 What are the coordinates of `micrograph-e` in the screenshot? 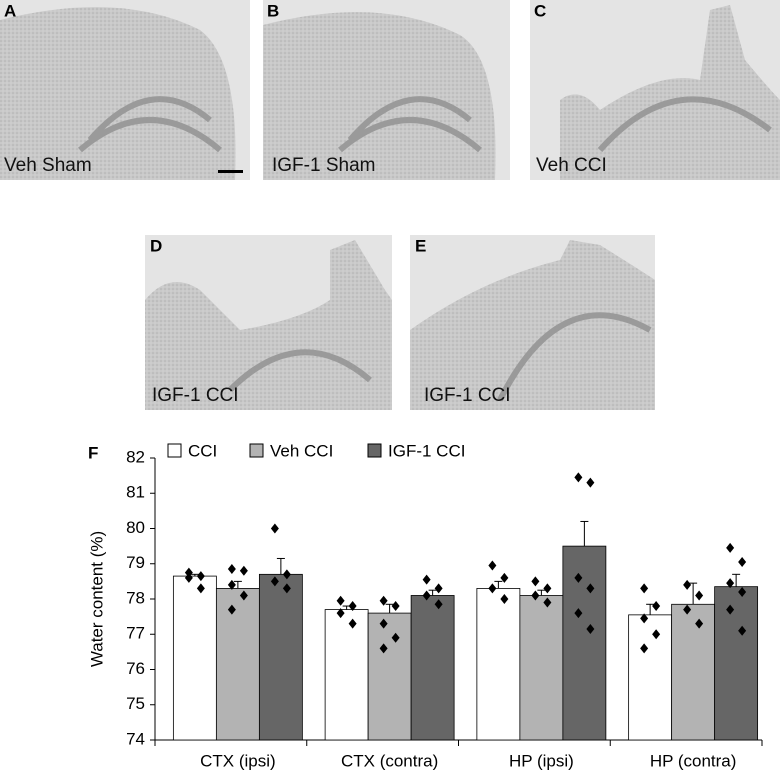 It's located at (532, 322).